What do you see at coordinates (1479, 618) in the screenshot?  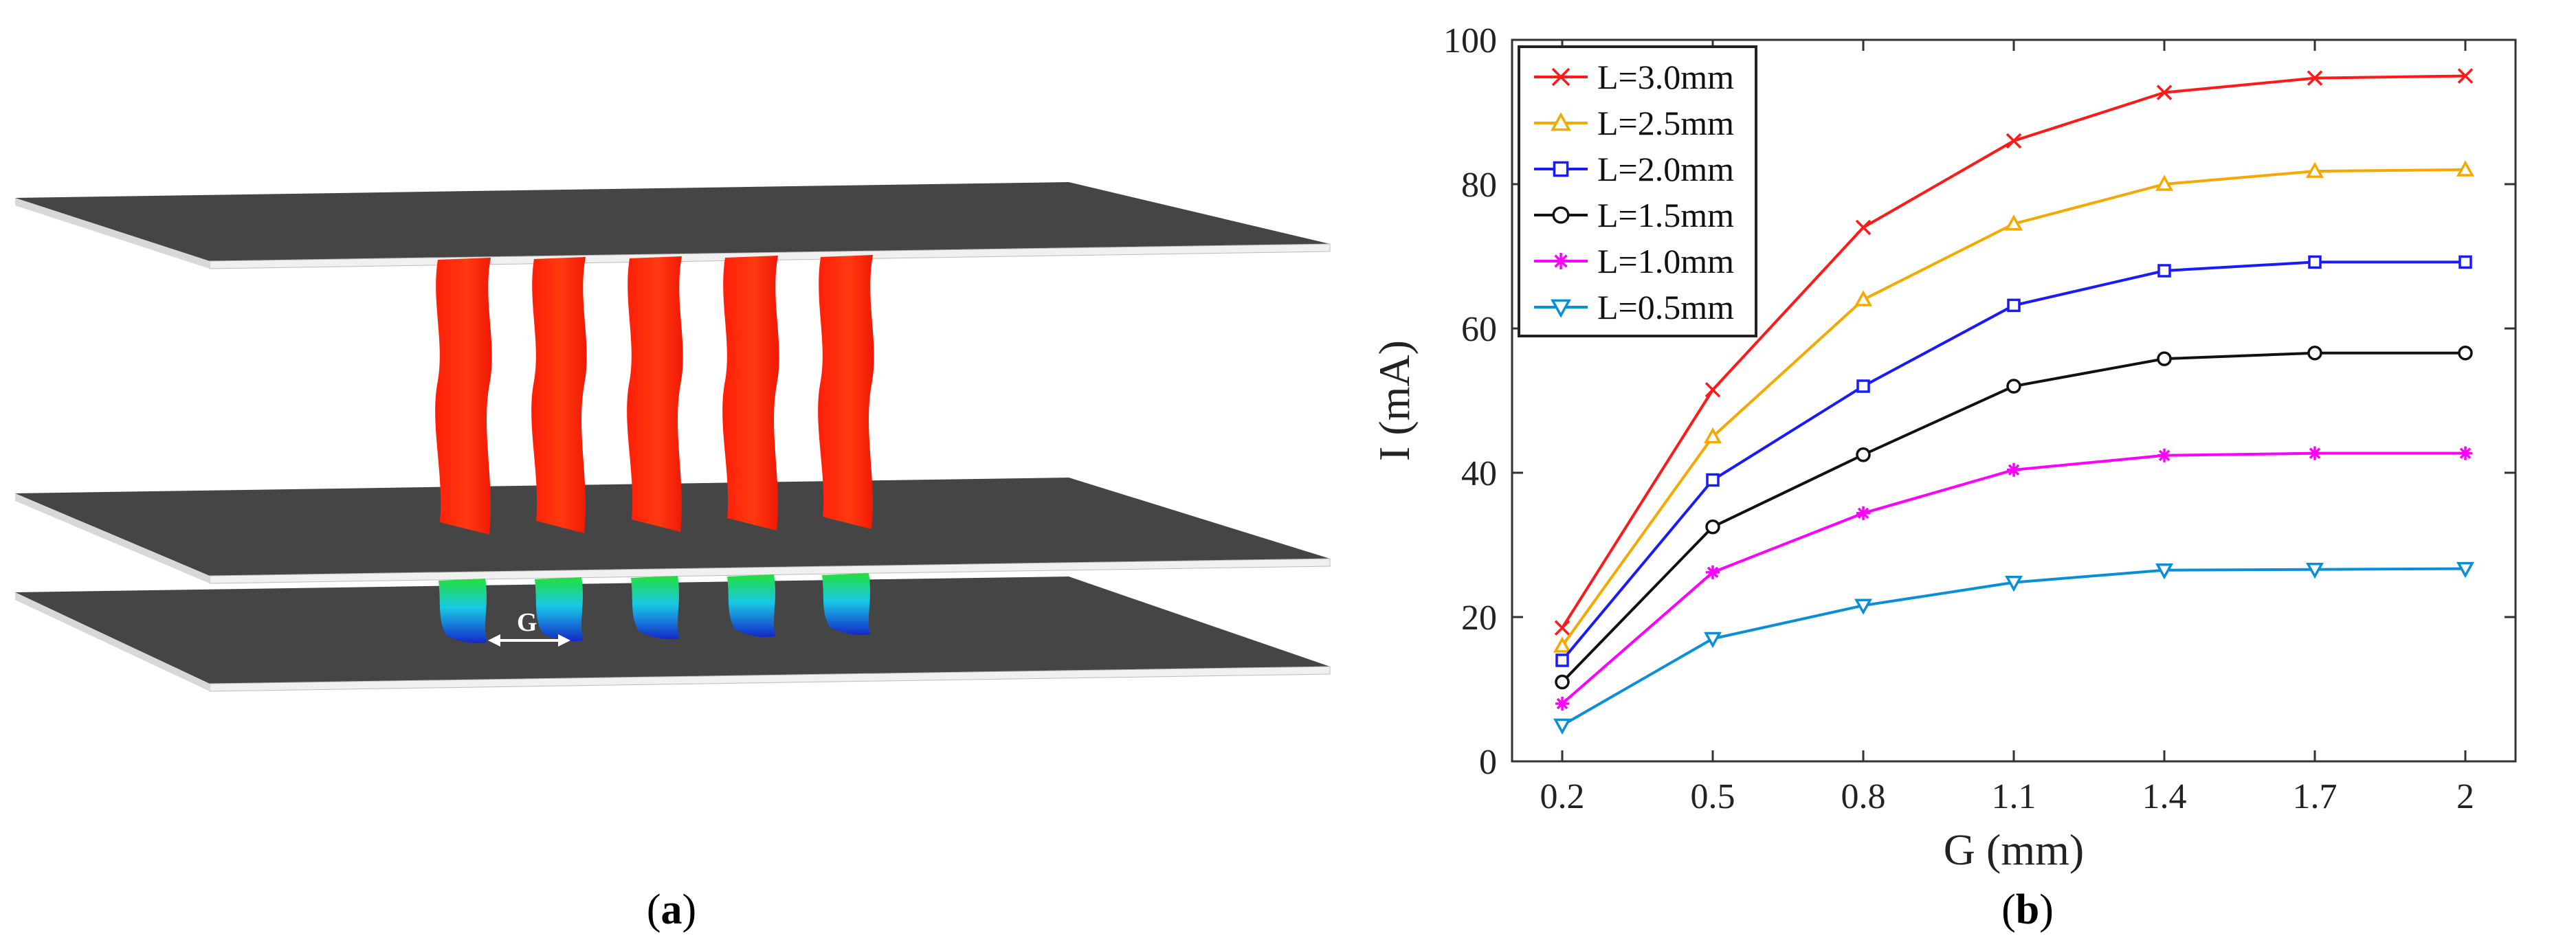 I see `y-tick-label: 20` at bounding box center [1479, 618].